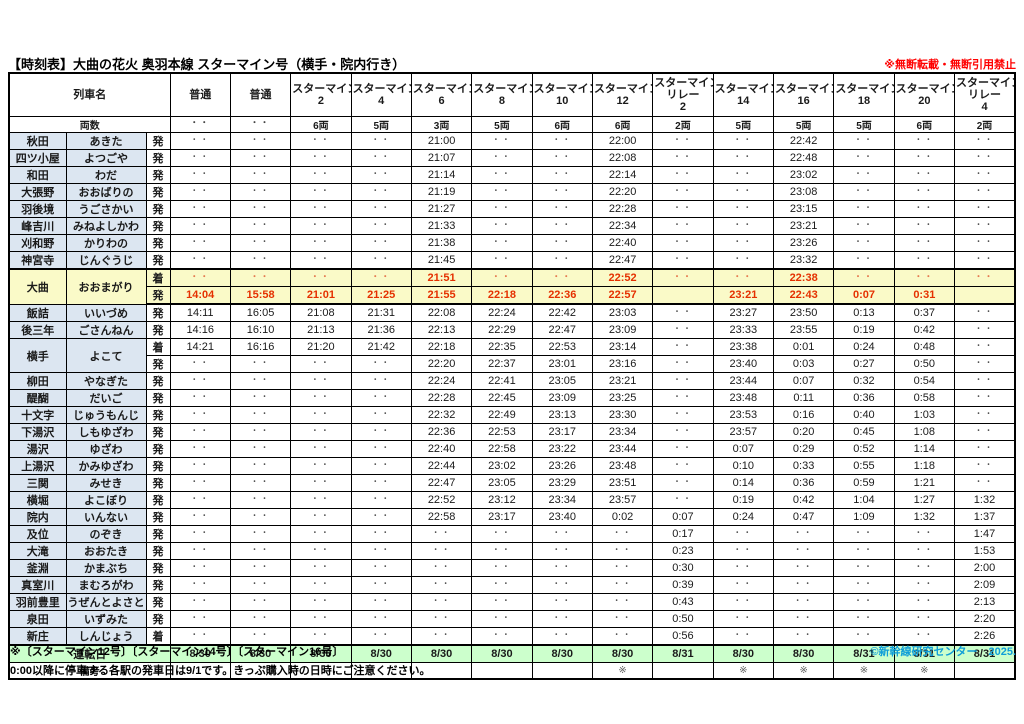 The height and width of the screenshot is (724, 1024). I want to click on time-cell: 22:40, so click(441, 449).